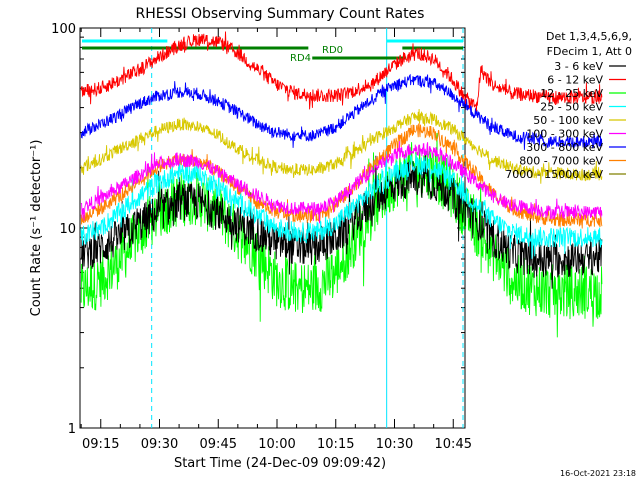 Image resolution: width=640 pixels, height=480 pixels. What do you see at coordinates (280, 14) in the screenshot?
I see `chart-title: RHESSI Observing Summary Count Rates` at bounding box center [280, 14].